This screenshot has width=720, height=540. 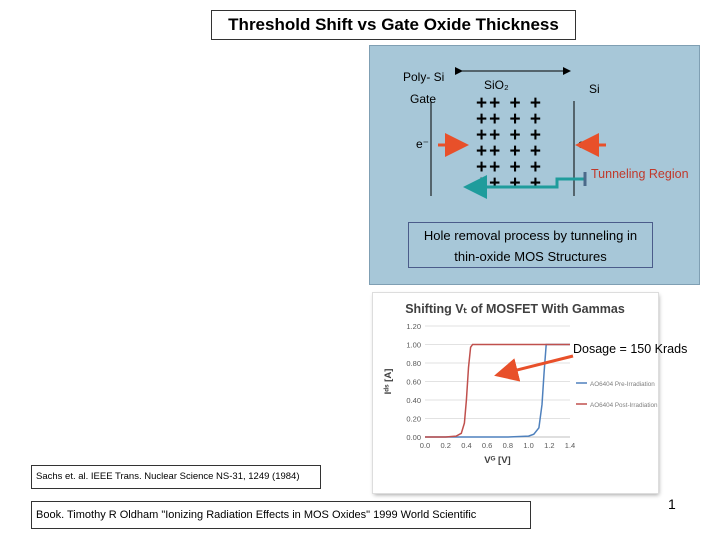 What do you see at coordinates (624, 405) in the screenshot?
I see `legend-label: AO6404 Post-Irradiation` at bounding box center [624, 405].